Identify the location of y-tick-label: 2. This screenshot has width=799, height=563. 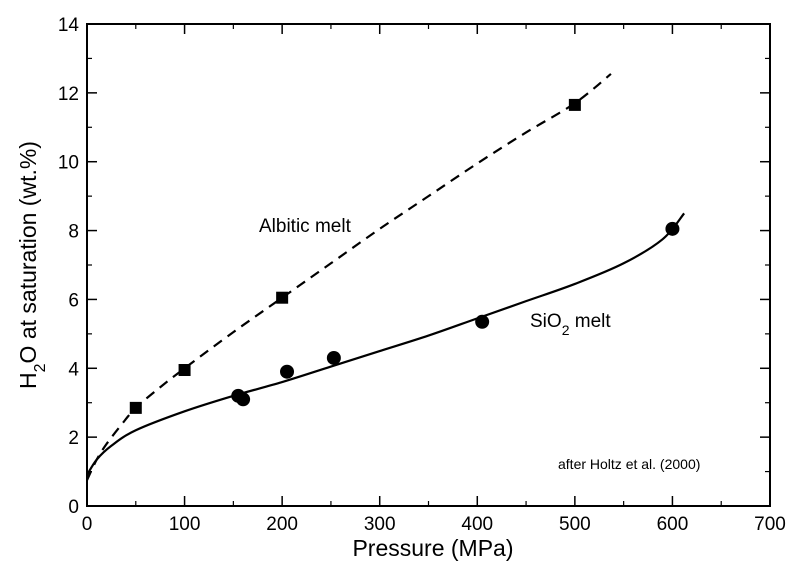
(73, 438).